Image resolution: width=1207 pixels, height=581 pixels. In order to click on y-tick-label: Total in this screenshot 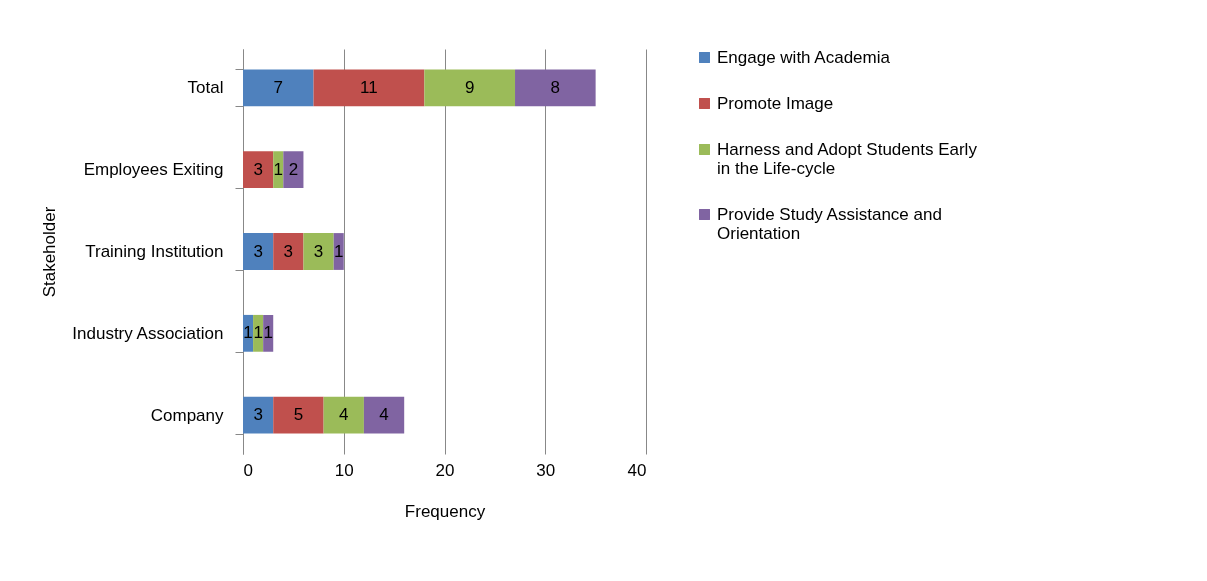, I will do `click(205, 88)`.